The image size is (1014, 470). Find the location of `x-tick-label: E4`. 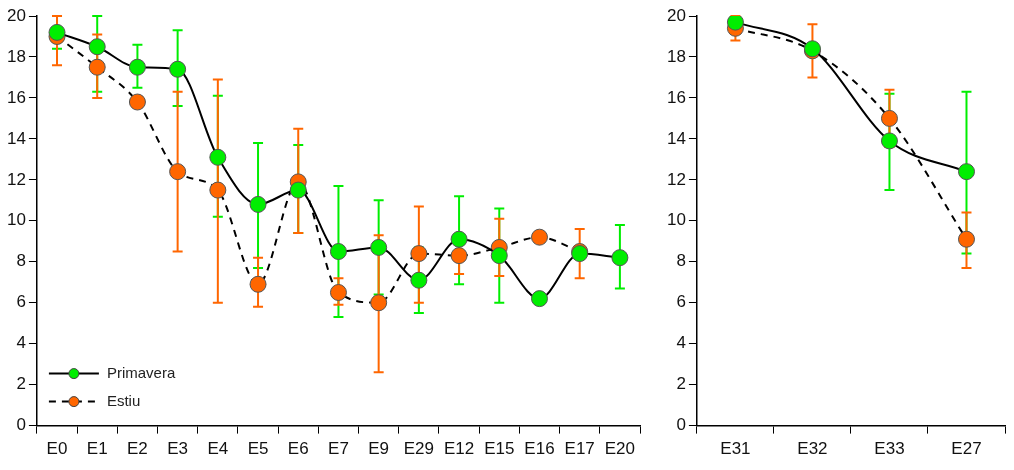

x-tick-label: E4 is located at coordinates (218, 449).